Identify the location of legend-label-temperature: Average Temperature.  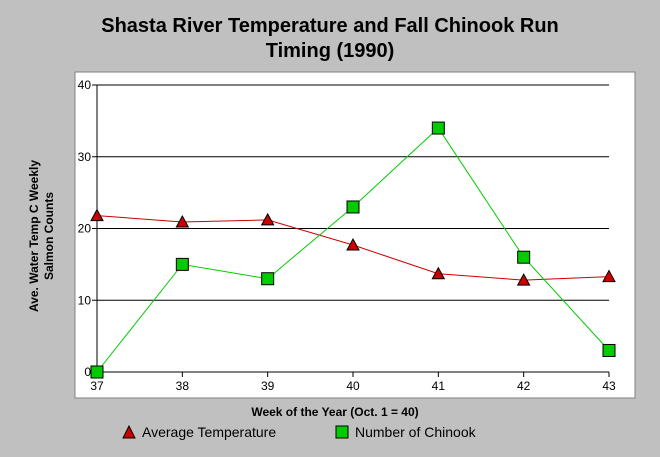
(209, 432).